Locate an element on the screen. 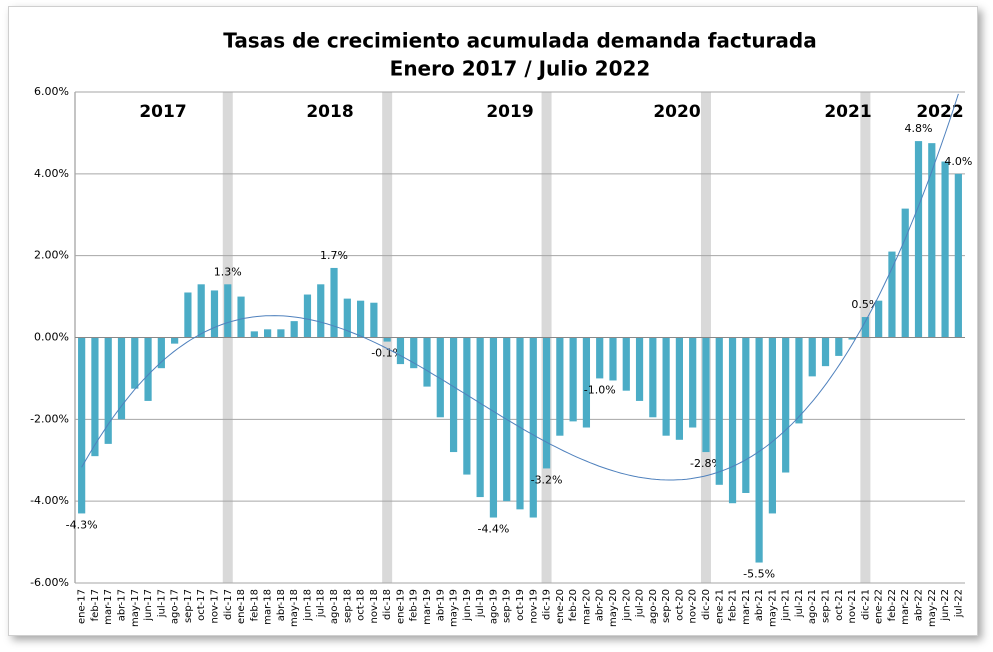  x-tick-label: ago-18 is located at coordinates (334, 606).